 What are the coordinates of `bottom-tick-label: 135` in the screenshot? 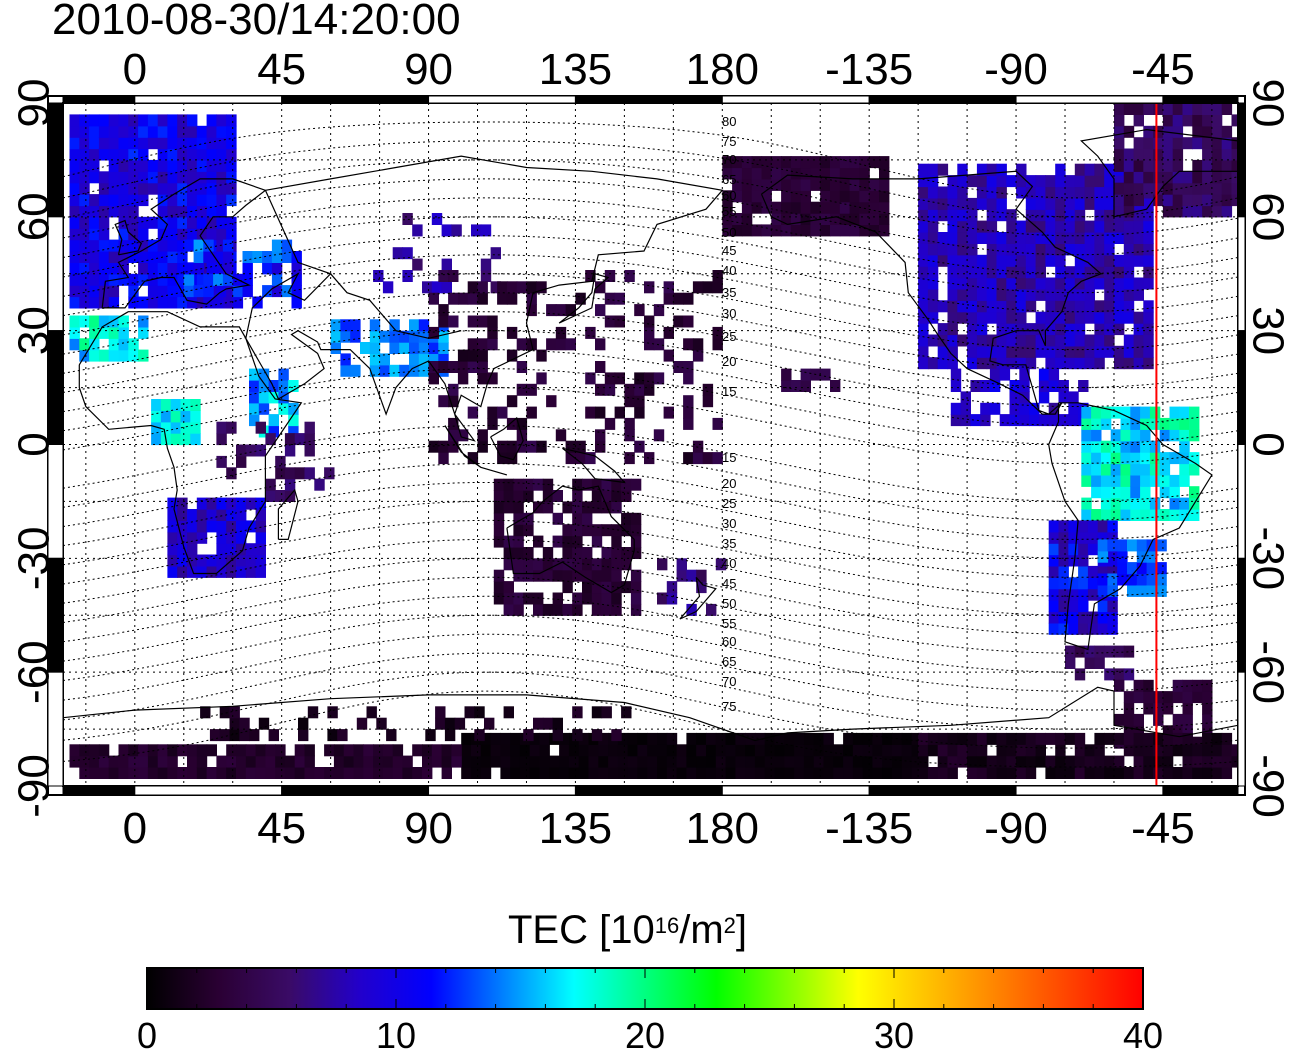 It's located at (575, 828).